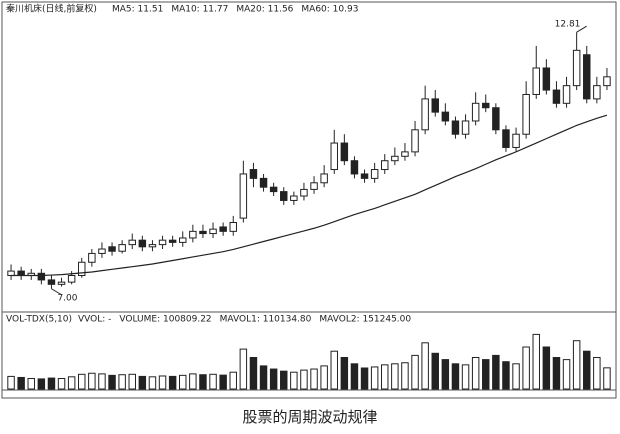 This screenshot has width=620, height=434. I want to click on ma-label: MA20: 11.56, so click(264, 10).